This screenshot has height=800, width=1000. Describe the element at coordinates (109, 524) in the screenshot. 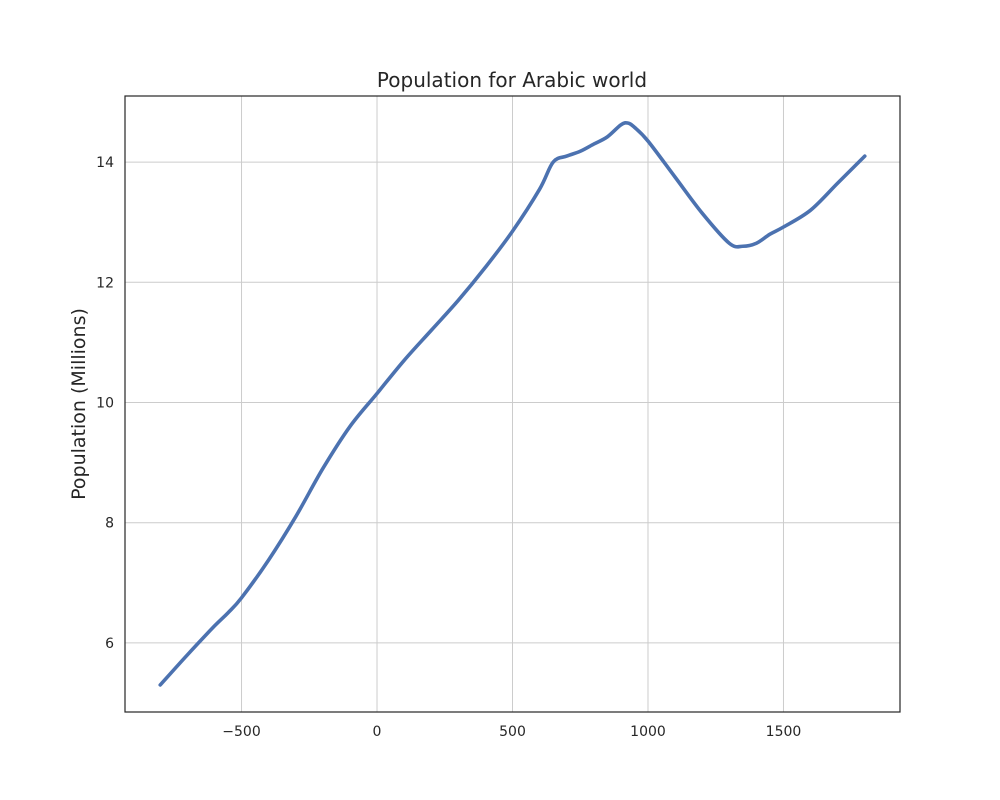

I see `y-tick-label: 8` at that location.